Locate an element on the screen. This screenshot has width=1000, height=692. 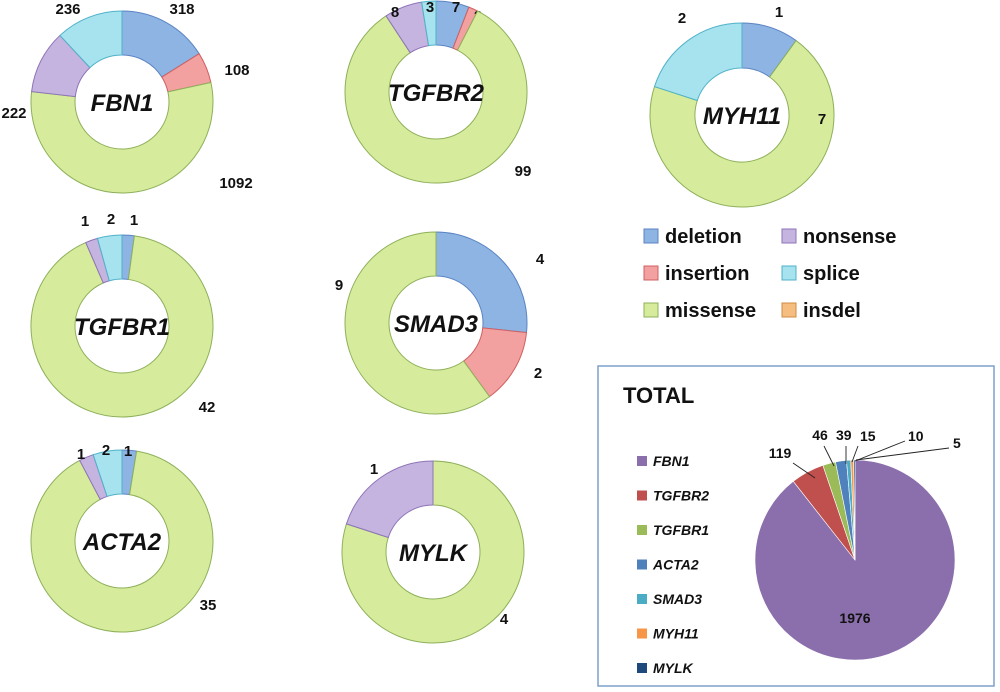
total-value-label-myh11: 10 is located at coordinates (916, 436).